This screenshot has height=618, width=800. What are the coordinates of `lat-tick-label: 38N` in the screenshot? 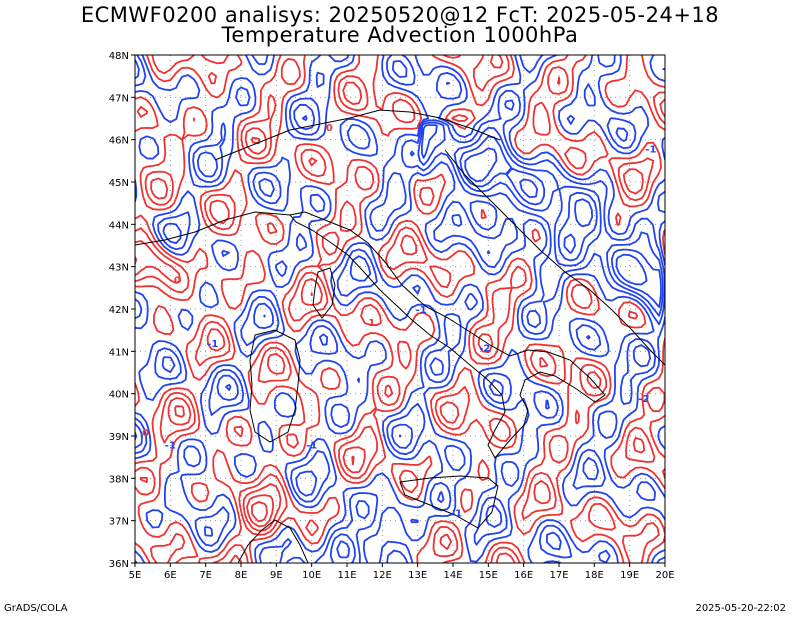 It's located at (119, 479).